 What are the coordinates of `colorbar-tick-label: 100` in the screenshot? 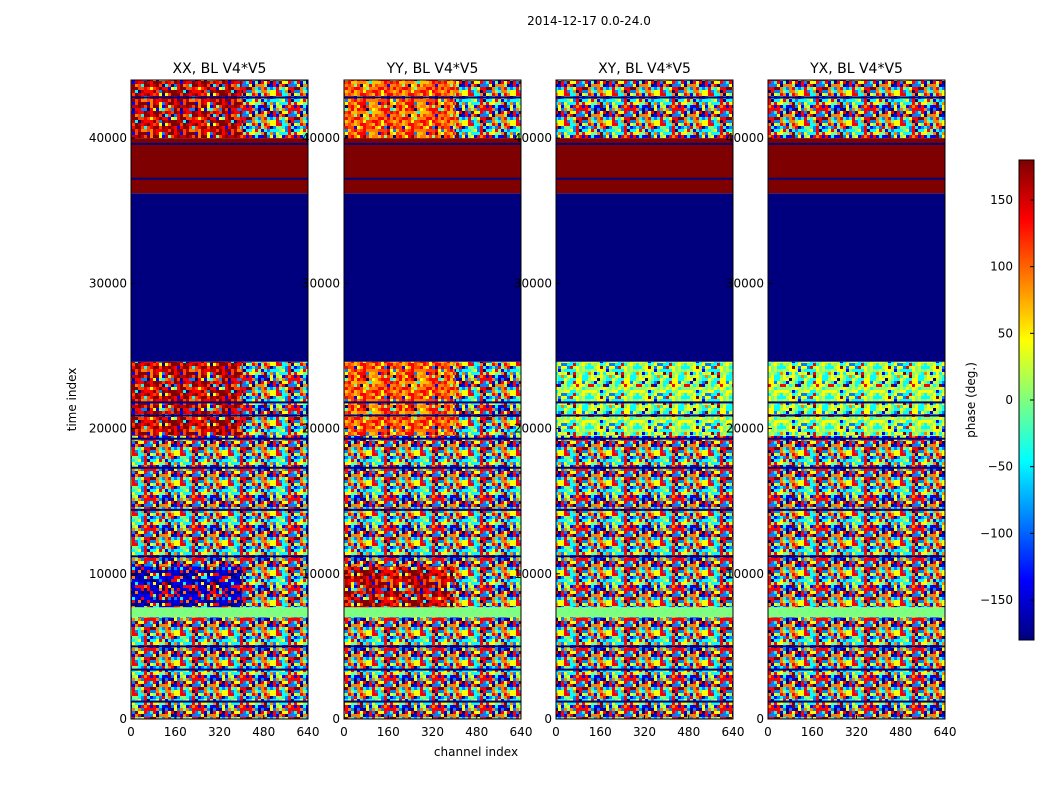 It's located at (1001, 267).